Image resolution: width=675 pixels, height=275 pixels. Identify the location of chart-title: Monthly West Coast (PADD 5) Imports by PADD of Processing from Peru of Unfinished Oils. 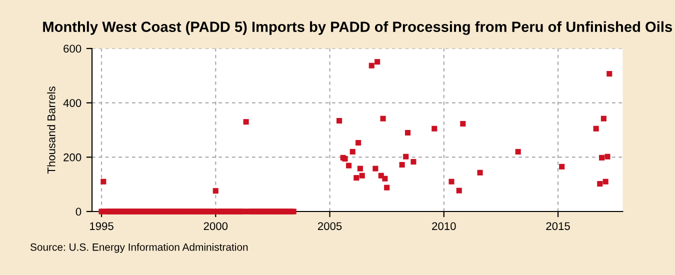
(357, 28).